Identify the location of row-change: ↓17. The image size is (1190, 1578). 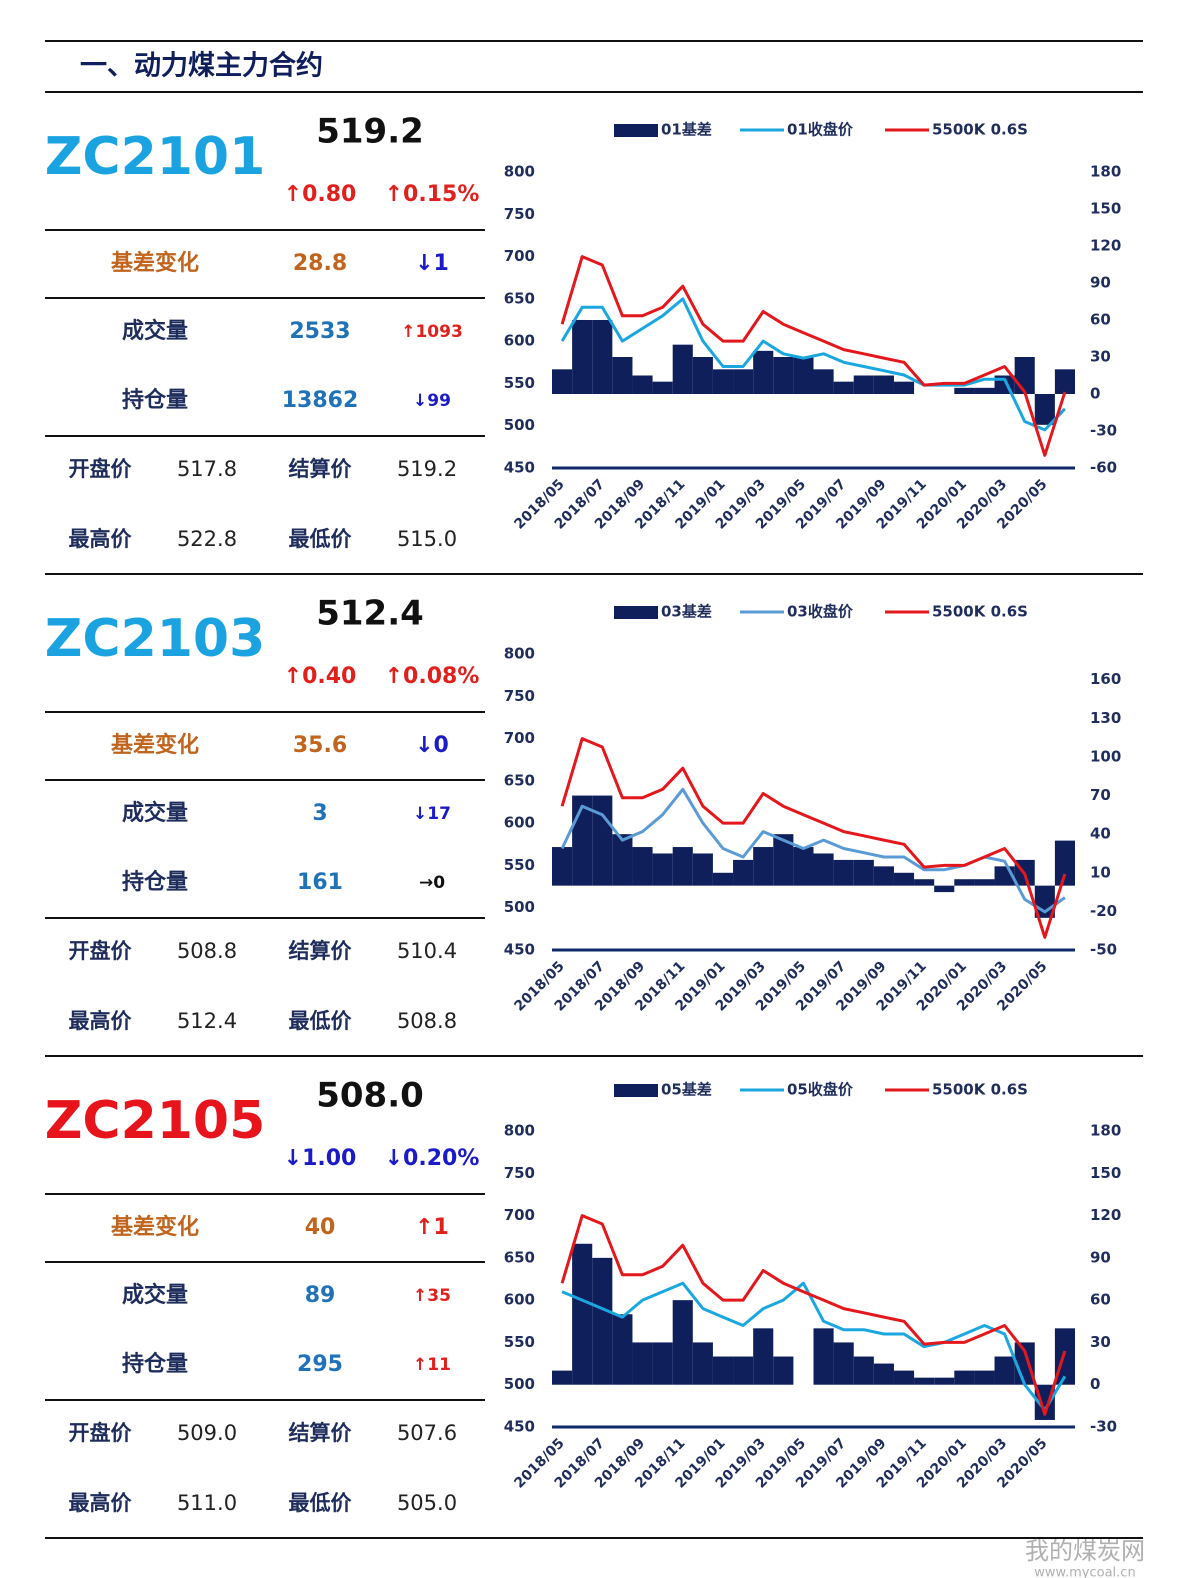
(432, 814).